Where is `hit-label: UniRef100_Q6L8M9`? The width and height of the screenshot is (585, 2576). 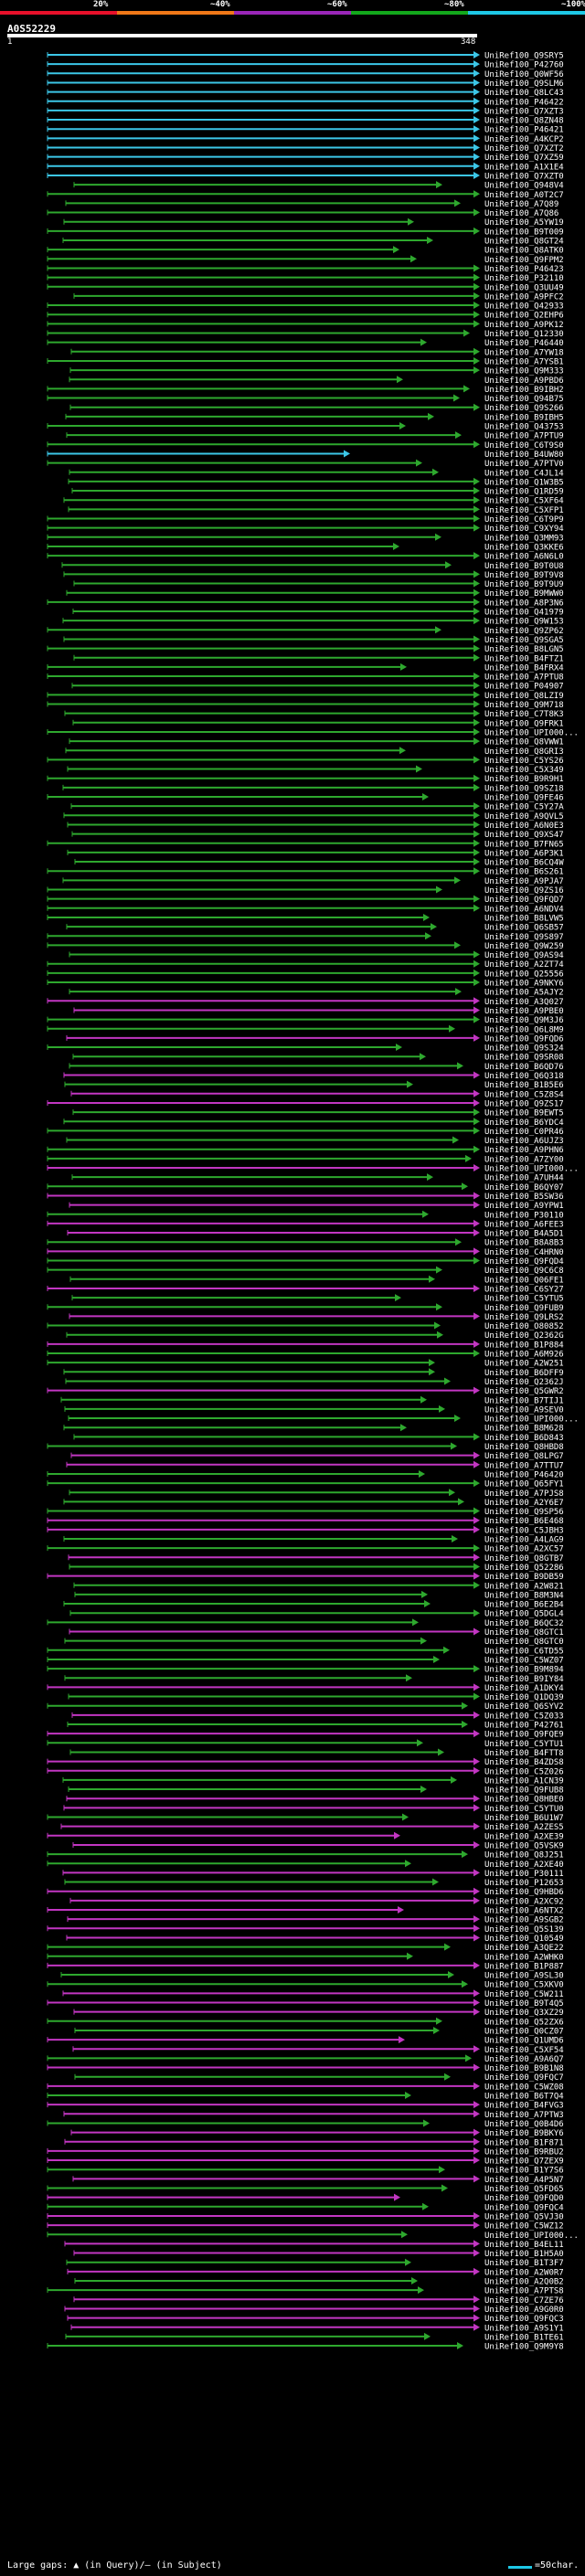 hit-label: UniRef100_Q6L8M9 is located at coordinates (524, 1029).